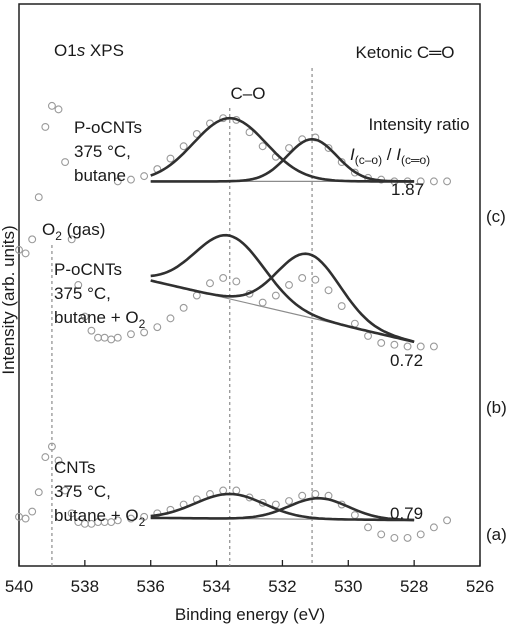 This screenshot has width=528, height=633. What do you see at coordinates (250, 614) in the screenshot?
I see `x-axis-title: Binding energy (eV)` at bounding box center [250, 614].